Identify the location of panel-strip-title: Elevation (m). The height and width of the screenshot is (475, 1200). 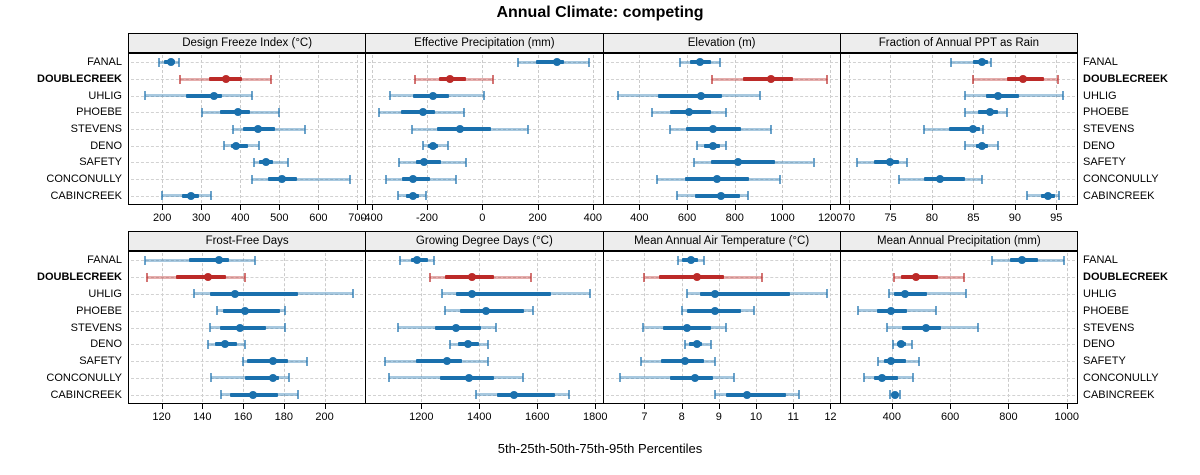
(721, 43).